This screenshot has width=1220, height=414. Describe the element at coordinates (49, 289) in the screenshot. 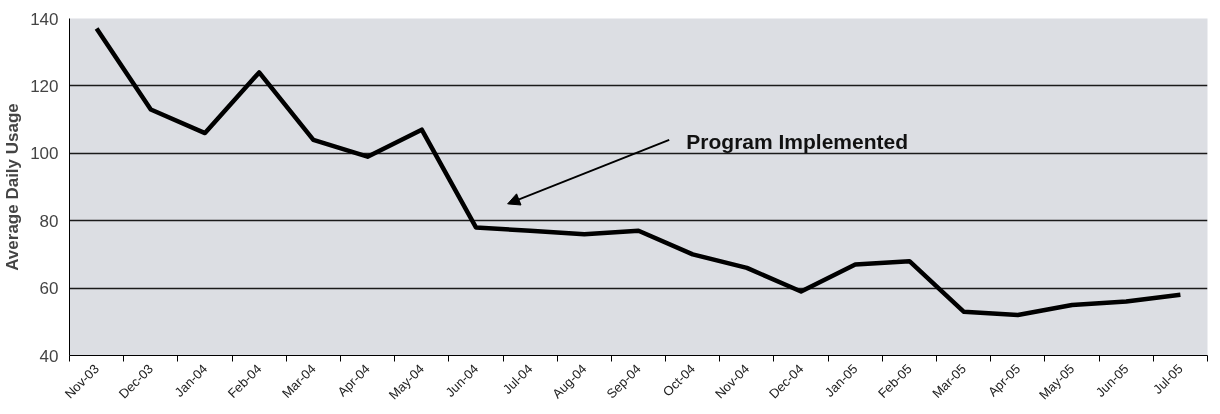

I see `y-tick-label: 60` at that location.